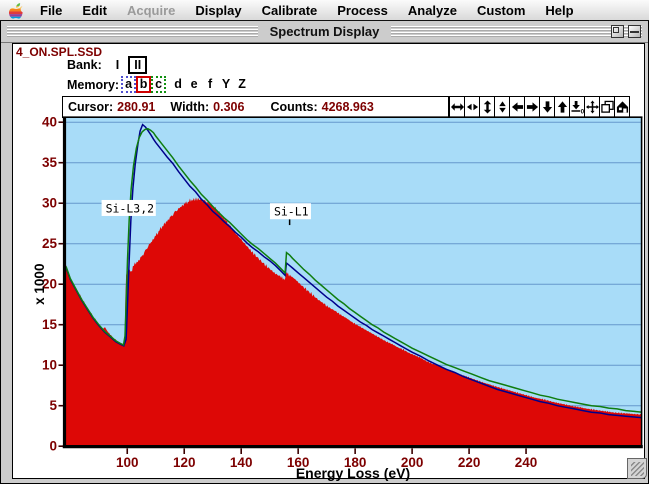 The width and height of the screenshot is (649, 484). Describe the element at coordinates (517, 107) in the screenshot. I see `arrow-left-icon` at that location.